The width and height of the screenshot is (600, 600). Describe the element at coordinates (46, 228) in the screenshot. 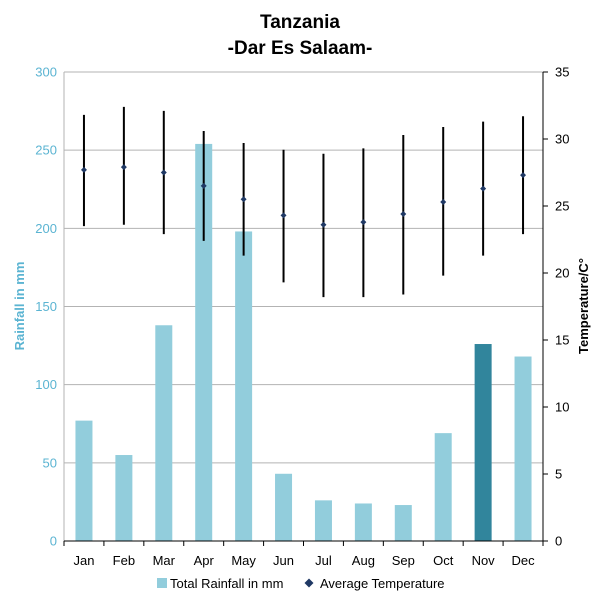

I see `left-tick-label: 200` at that location.